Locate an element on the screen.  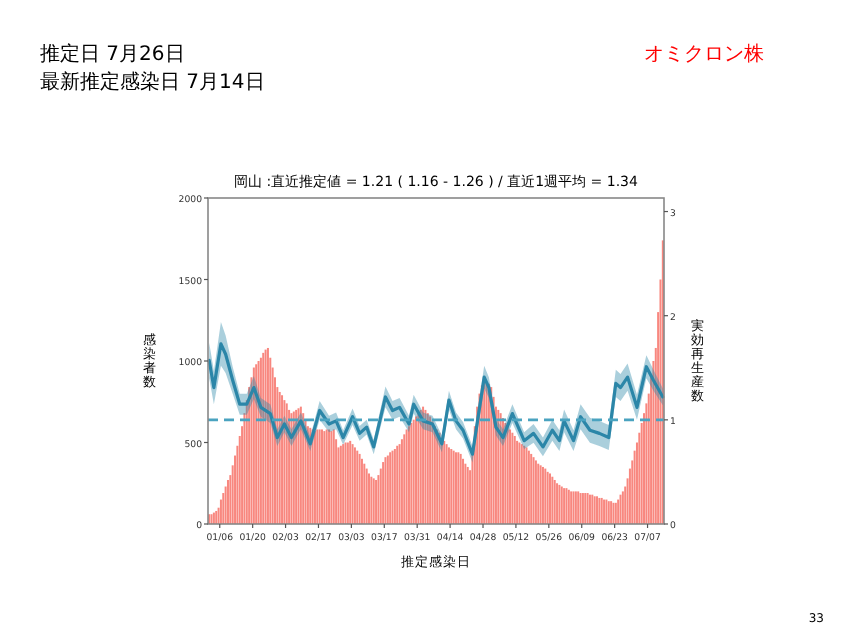
text: 推定日 7月26日 is located at coordinates (112, 54).